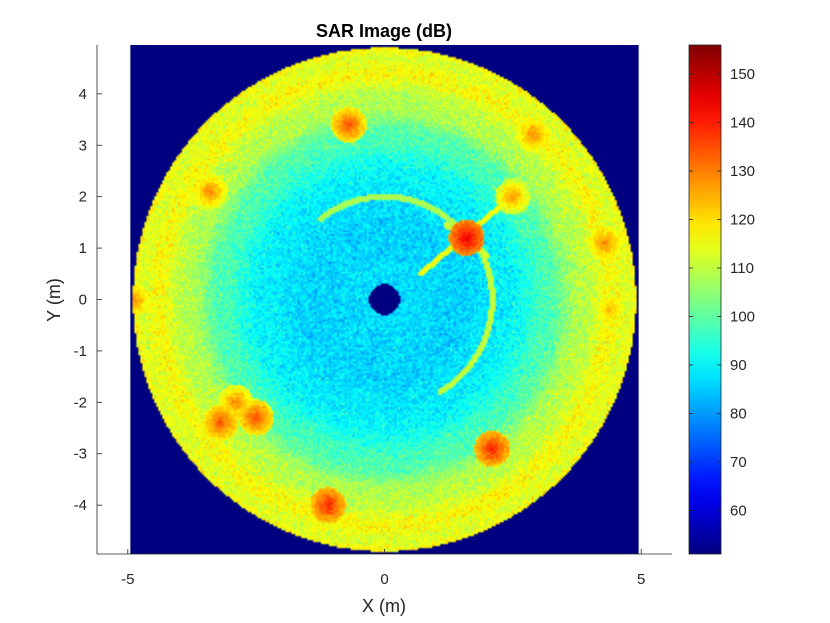 This screenshot has width=830, height=623. I want to click on colorbar, so click(705, 299).